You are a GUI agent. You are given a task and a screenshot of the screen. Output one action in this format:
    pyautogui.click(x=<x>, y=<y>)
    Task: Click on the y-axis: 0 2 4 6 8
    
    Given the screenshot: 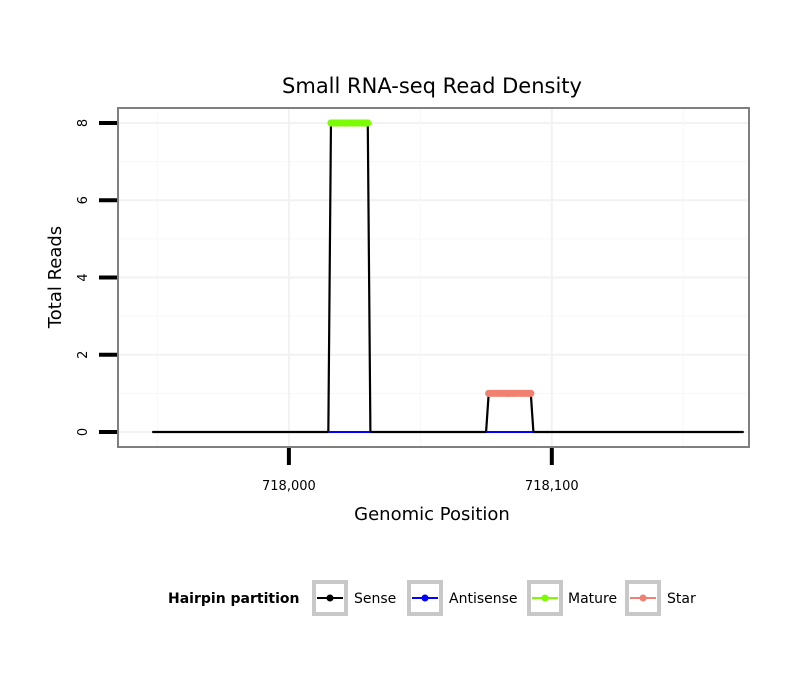 What is the action you would take?
    pyautogui.click(x=96, y=277)
    